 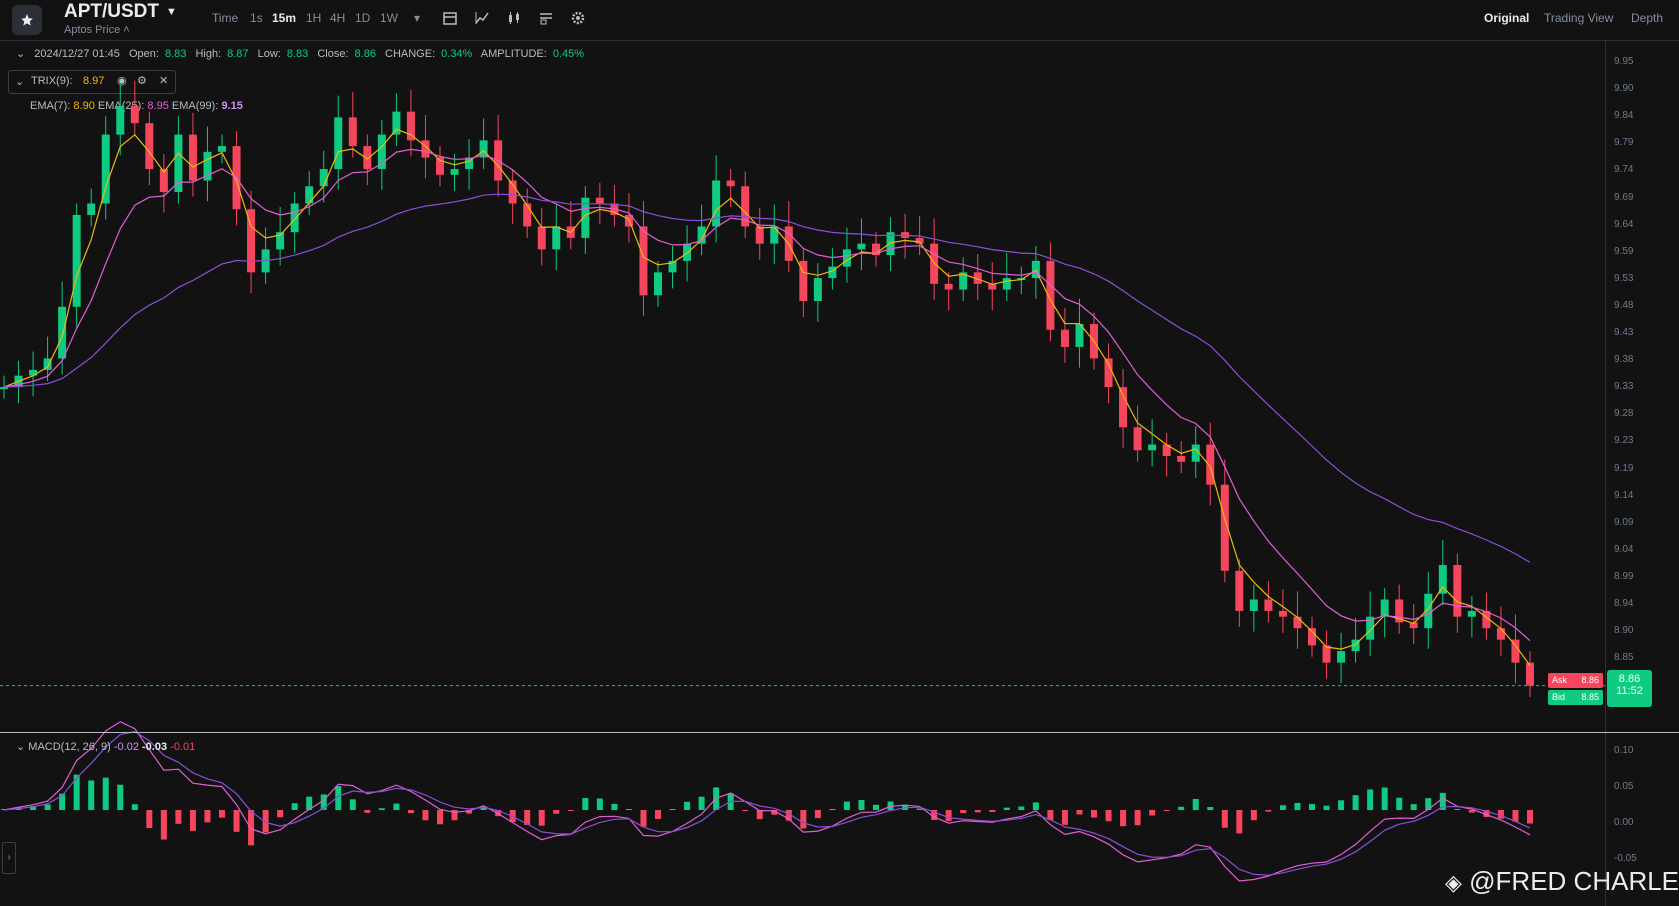 What do you see at coordinates (1624, 360) in the screenshot?
I see `price-axis-label: 9.38` at bounding box center [1624, 360].